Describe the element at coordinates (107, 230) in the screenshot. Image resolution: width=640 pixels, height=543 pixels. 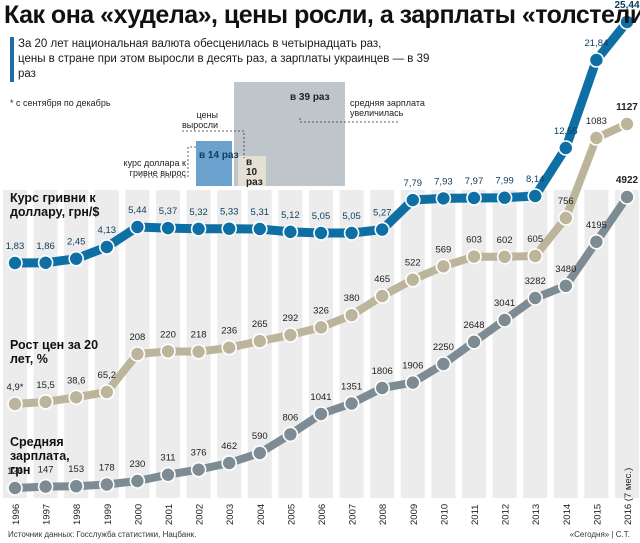
I see `exchange-value-label: 4,13` at that location.